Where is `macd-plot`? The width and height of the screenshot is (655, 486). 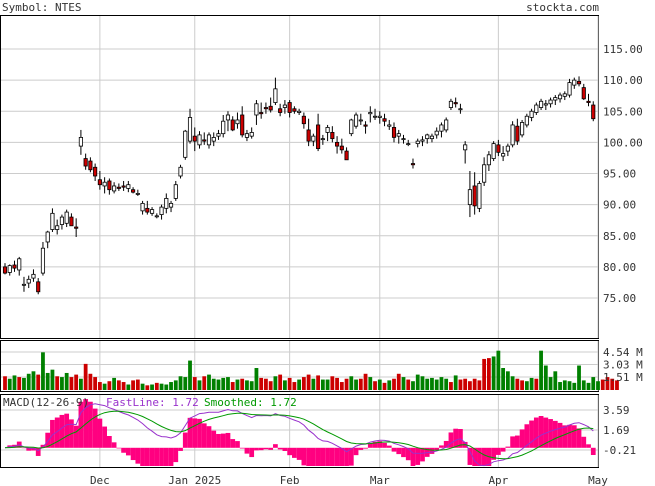 macd-plot is located at coordinates (300, 433).